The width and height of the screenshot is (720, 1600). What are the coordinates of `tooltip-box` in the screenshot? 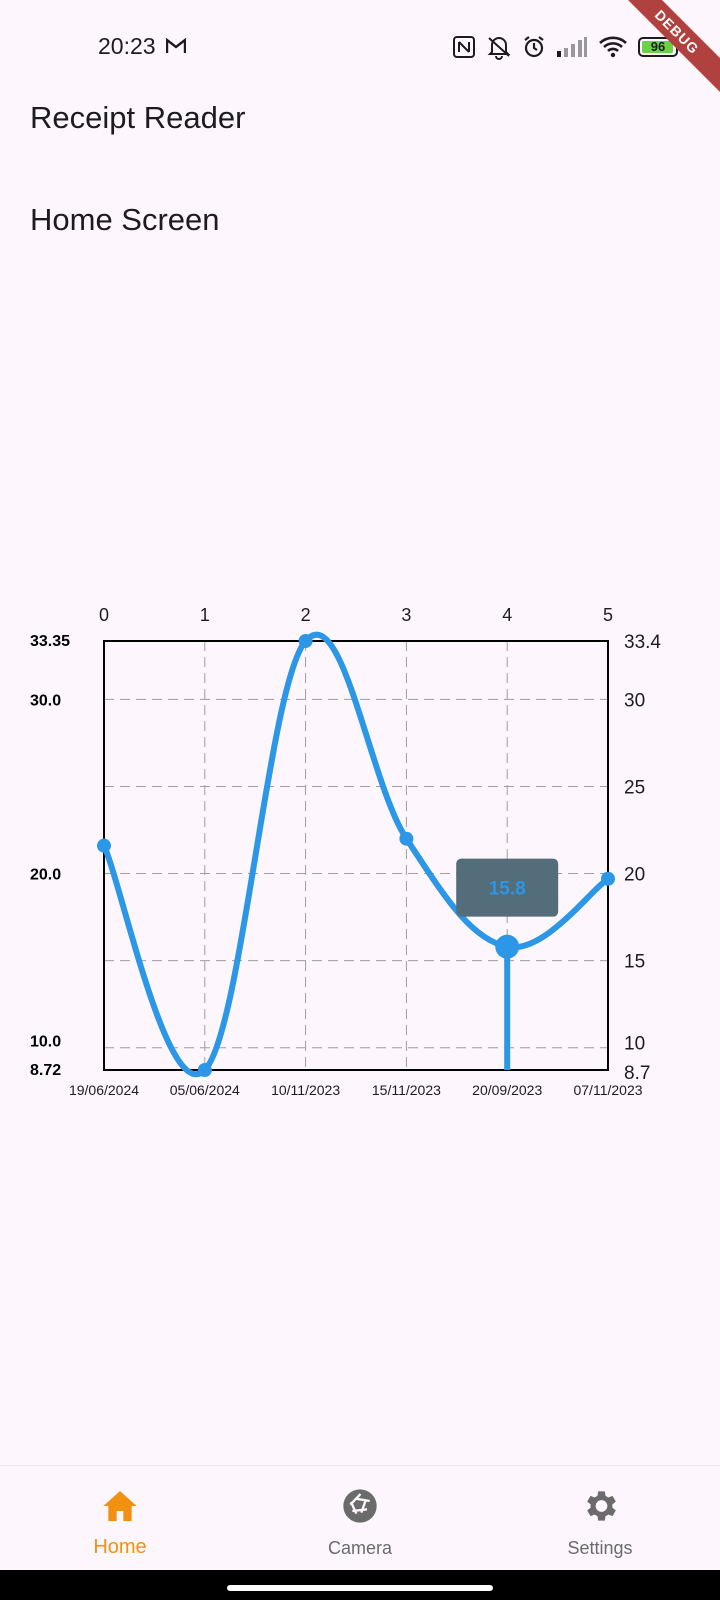 It's located at (507, 887).